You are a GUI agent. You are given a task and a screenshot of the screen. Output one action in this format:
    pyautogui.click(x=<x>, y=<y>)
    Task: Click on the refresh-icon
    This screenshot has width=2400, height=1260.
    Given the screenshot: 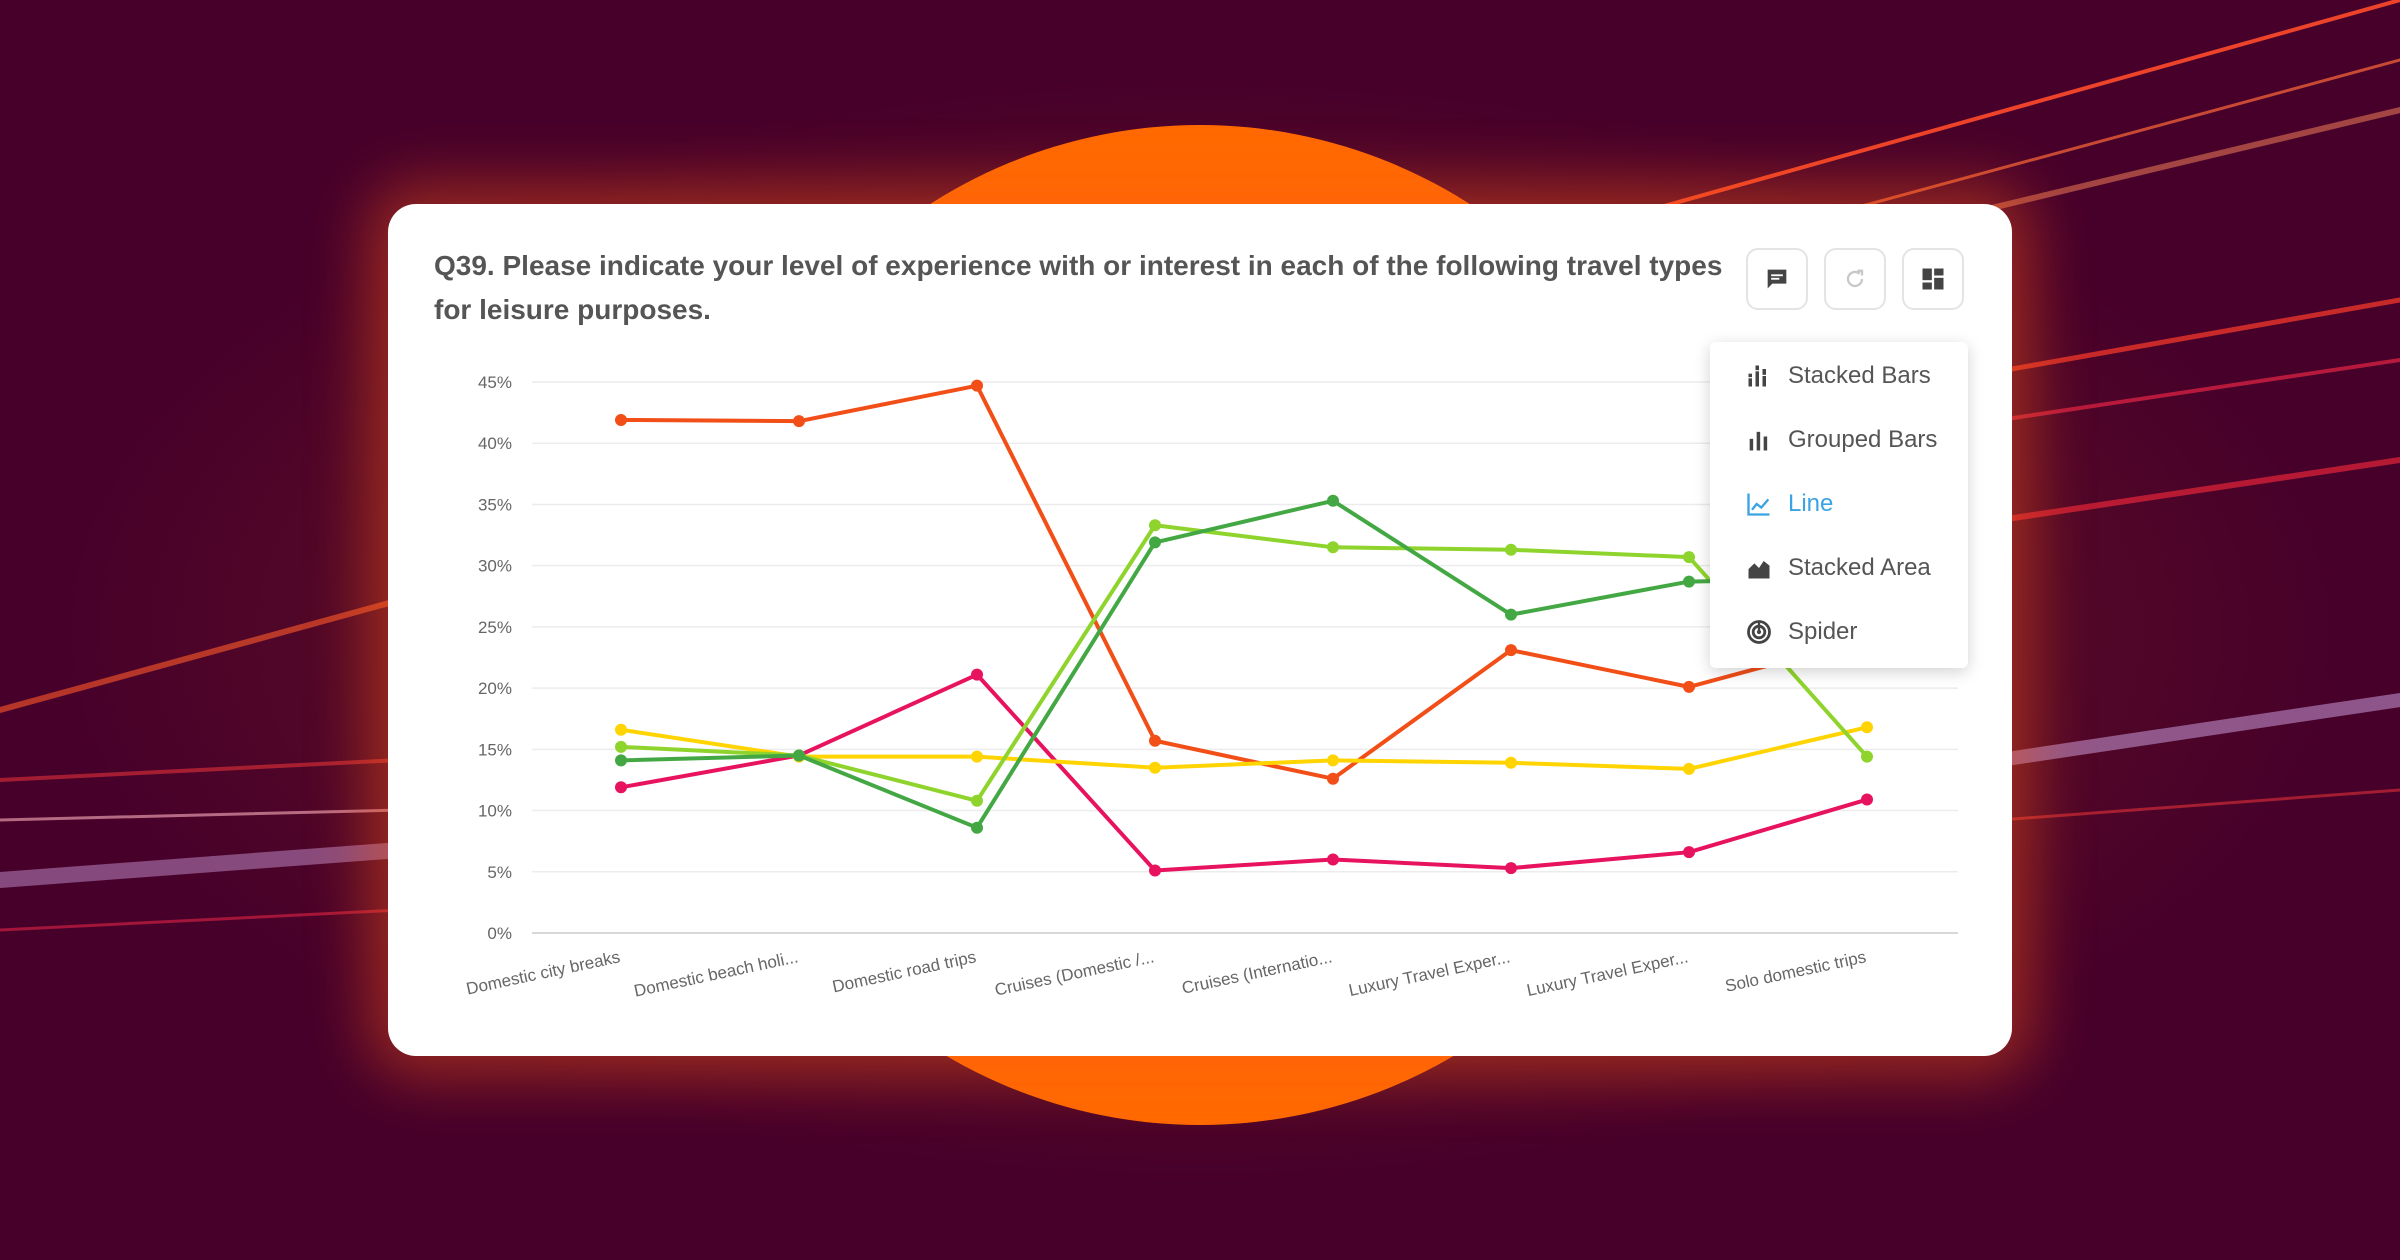 What is the action you would take?
    pyautogui.click(x=1855, y=278)
    